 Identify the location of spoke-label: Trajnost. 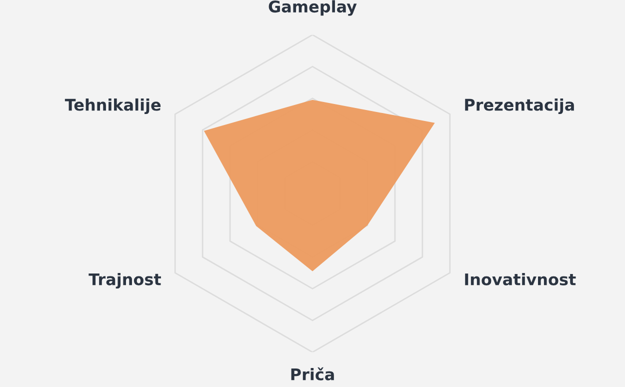
(124, 280).